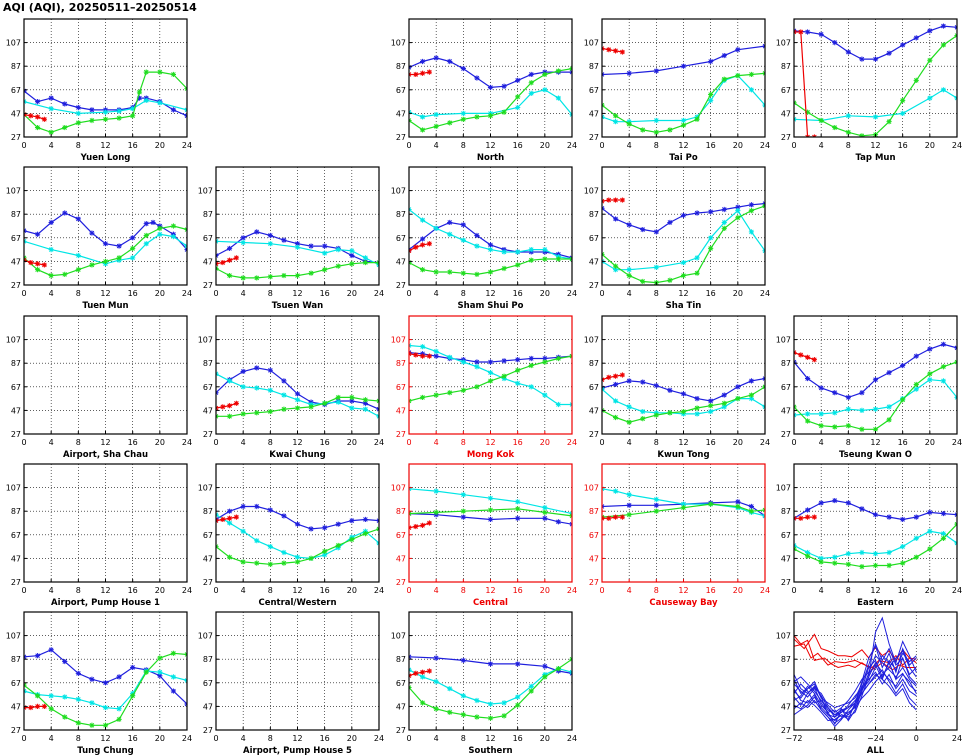  What do you see at coordinates (875, 158) in the screenshot?
I see `panel-title: Tap Mun` at bounding box center [875, 158].